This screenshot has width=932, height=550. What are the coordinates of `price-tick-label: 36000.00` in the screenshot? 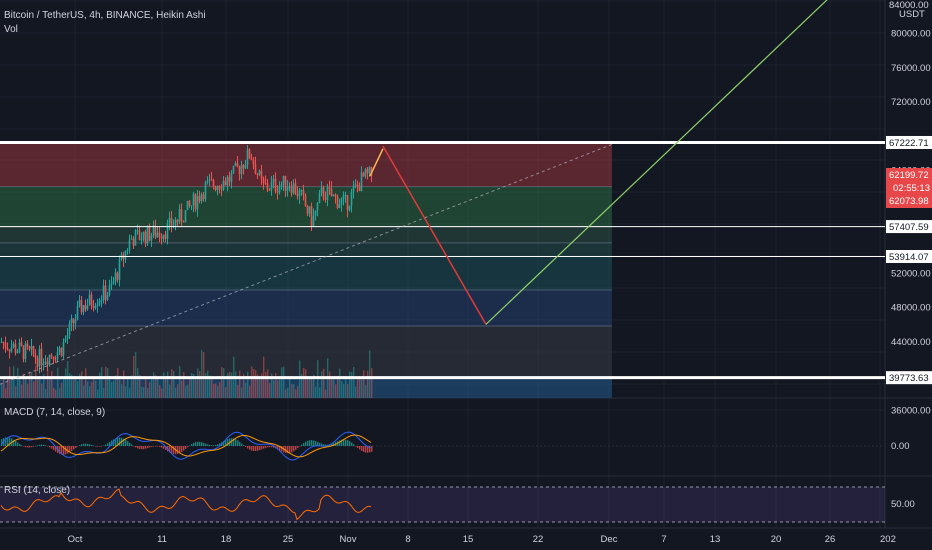 It's located at (911, 411).